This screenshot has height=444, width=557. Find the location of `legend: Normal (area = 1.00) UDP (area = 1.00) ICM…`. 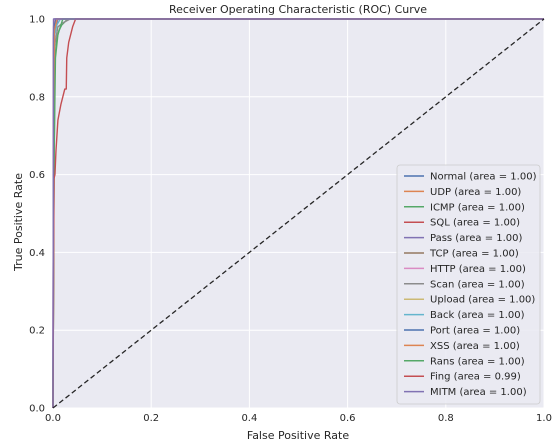

legend: Normal (area = 1.00) UDP (area = 1.00) ICM… is located at coordinates (468, 284).